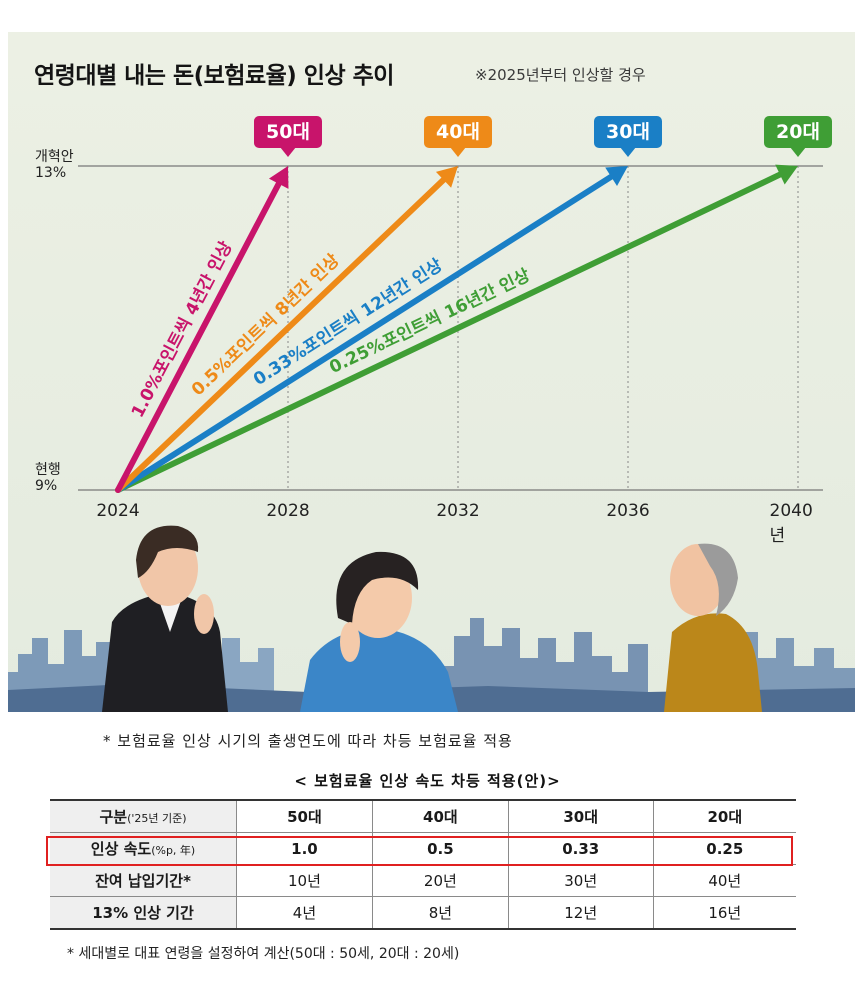 This screenshot has height=984, width=855. What do you see at coordinates (560, 75) in the screenshot?
I see `chart-subtitle: ※2025년부터 인상할 경우` at bounding box center [560, 75].